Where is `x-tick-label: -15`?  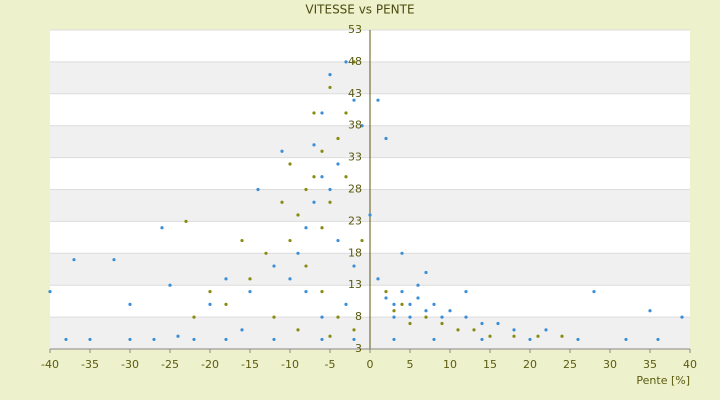 x-tick-label: -15 is located at coordinates (250, 364).